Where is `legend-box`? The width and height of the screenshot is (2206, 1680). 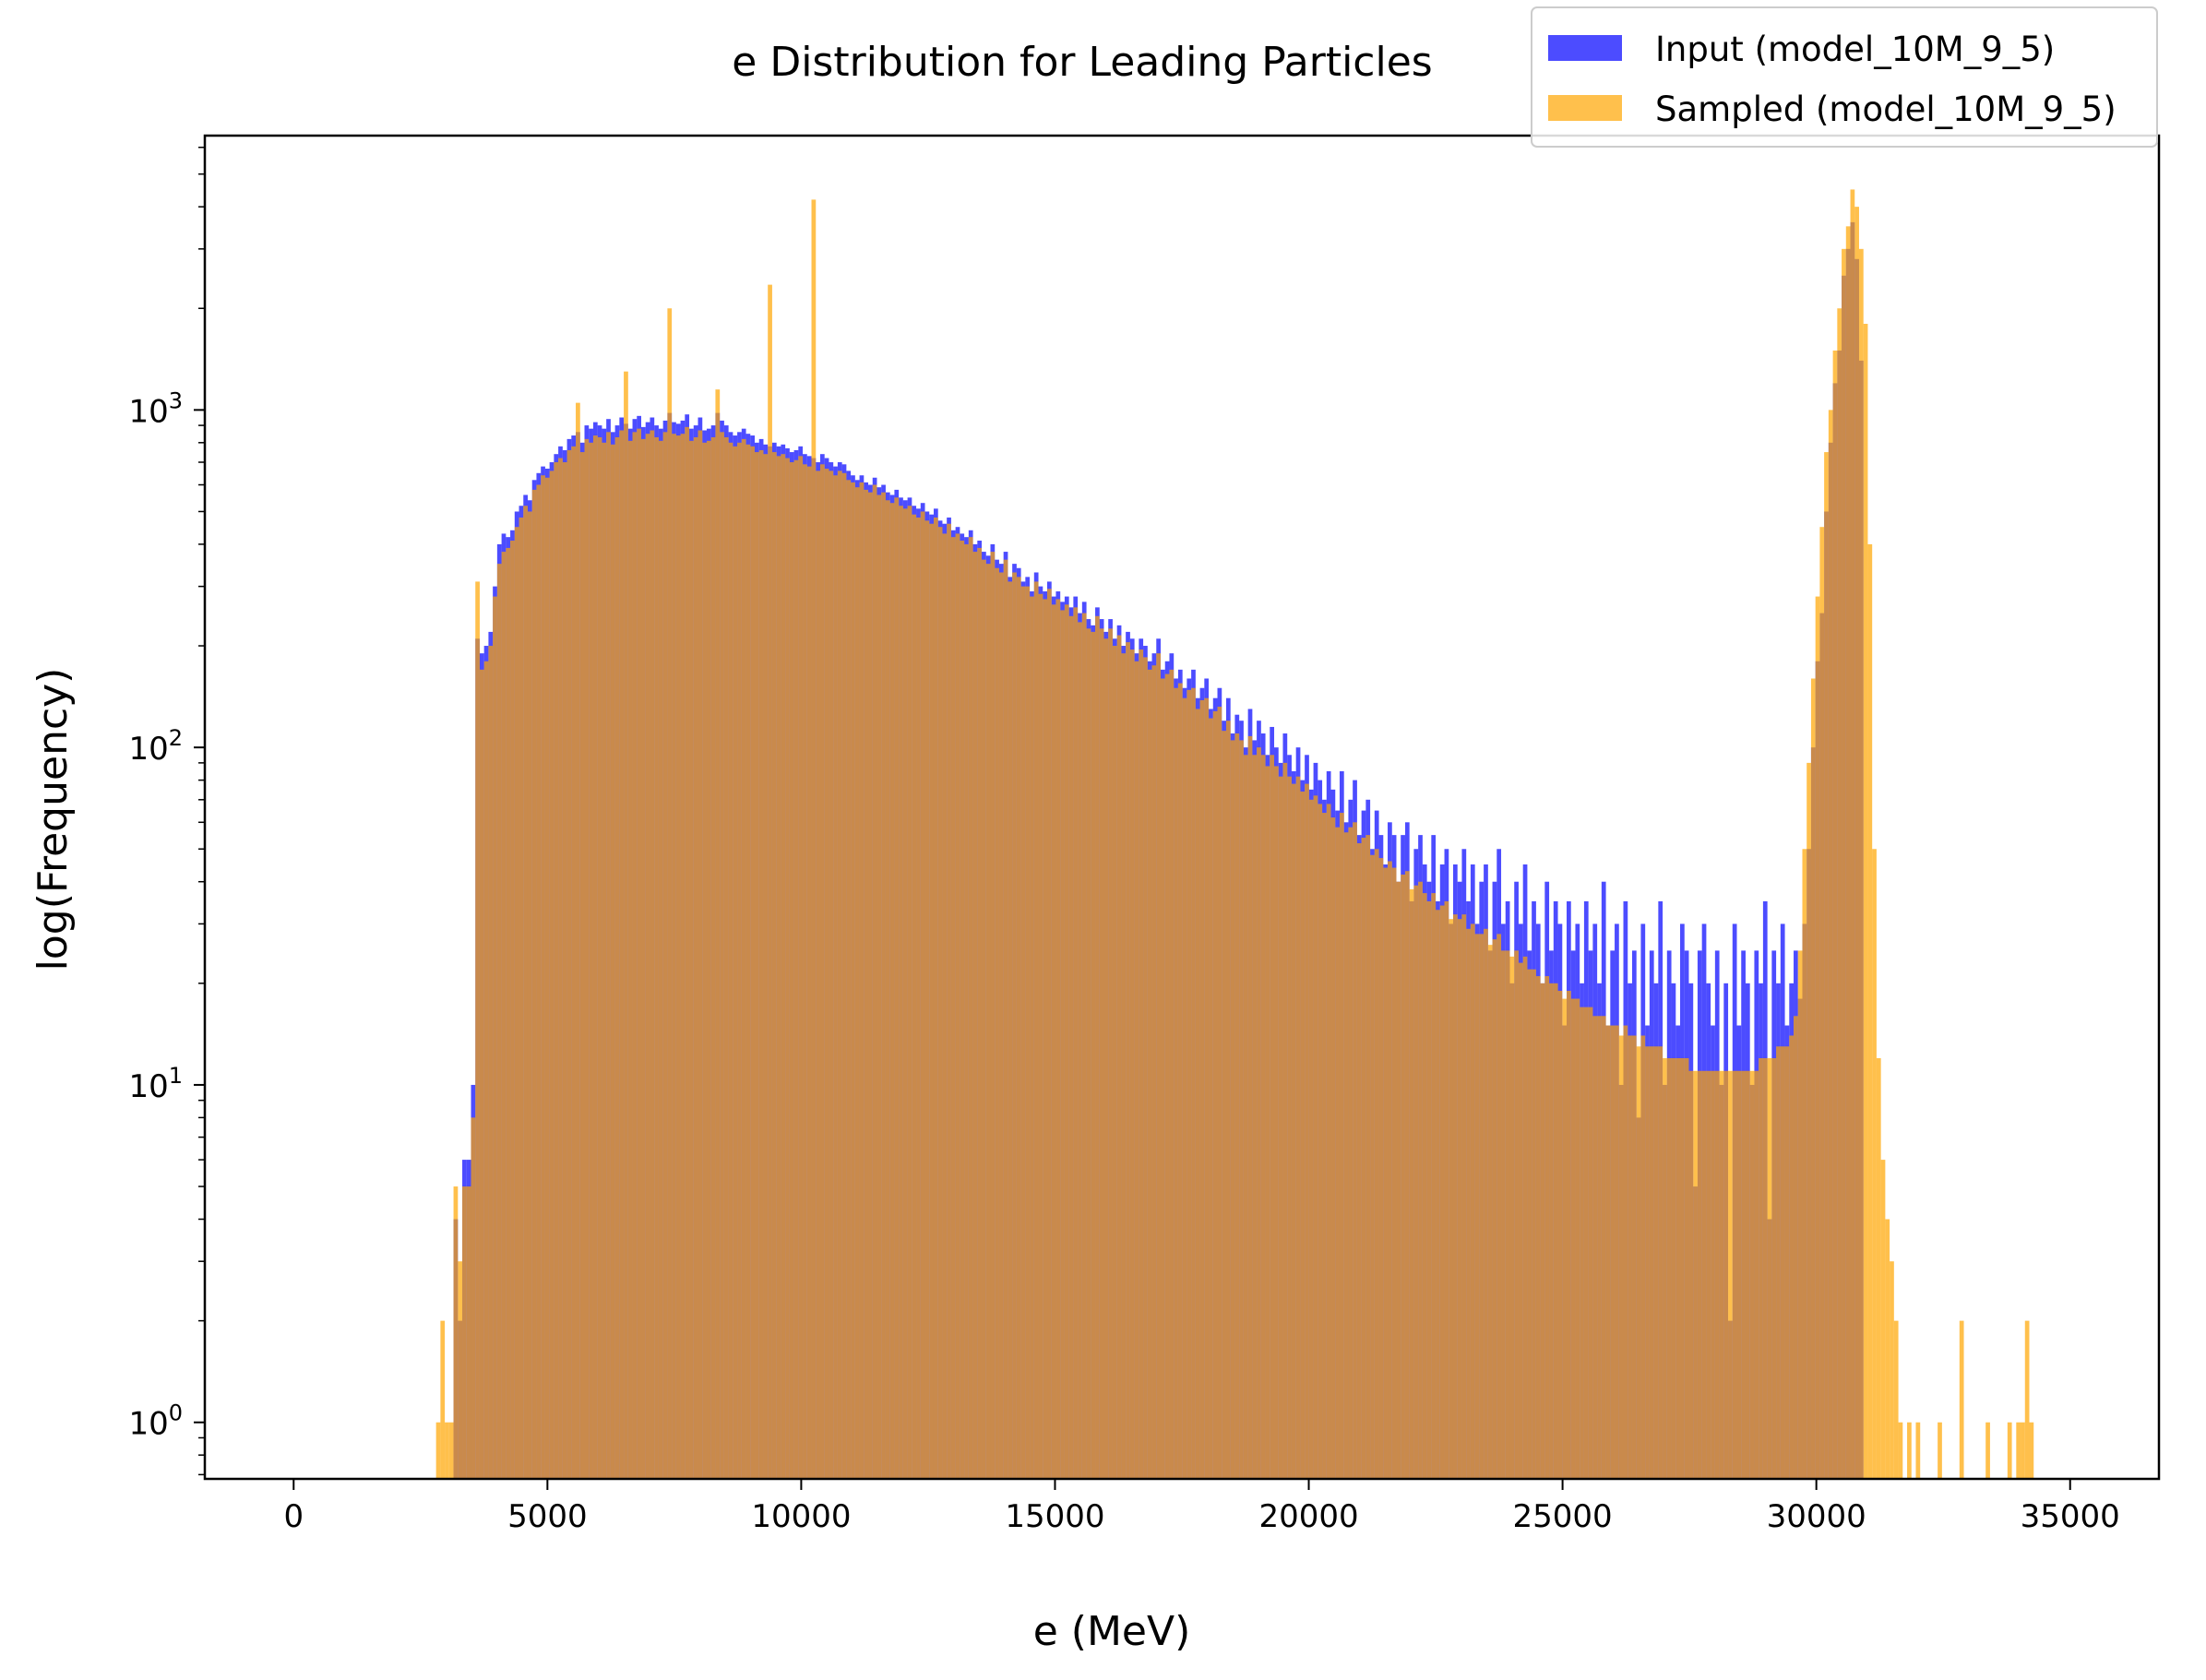
legend-box is located at coordinates (1844, 77).